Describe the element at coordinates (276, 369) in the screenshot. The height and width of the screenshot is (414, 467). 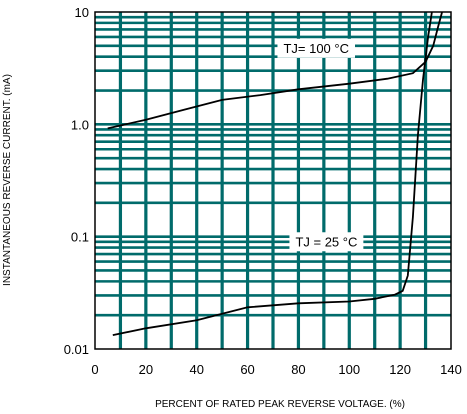
I see `x-tick-labels: 0 20 40 60 80 100 120 140` at that location.